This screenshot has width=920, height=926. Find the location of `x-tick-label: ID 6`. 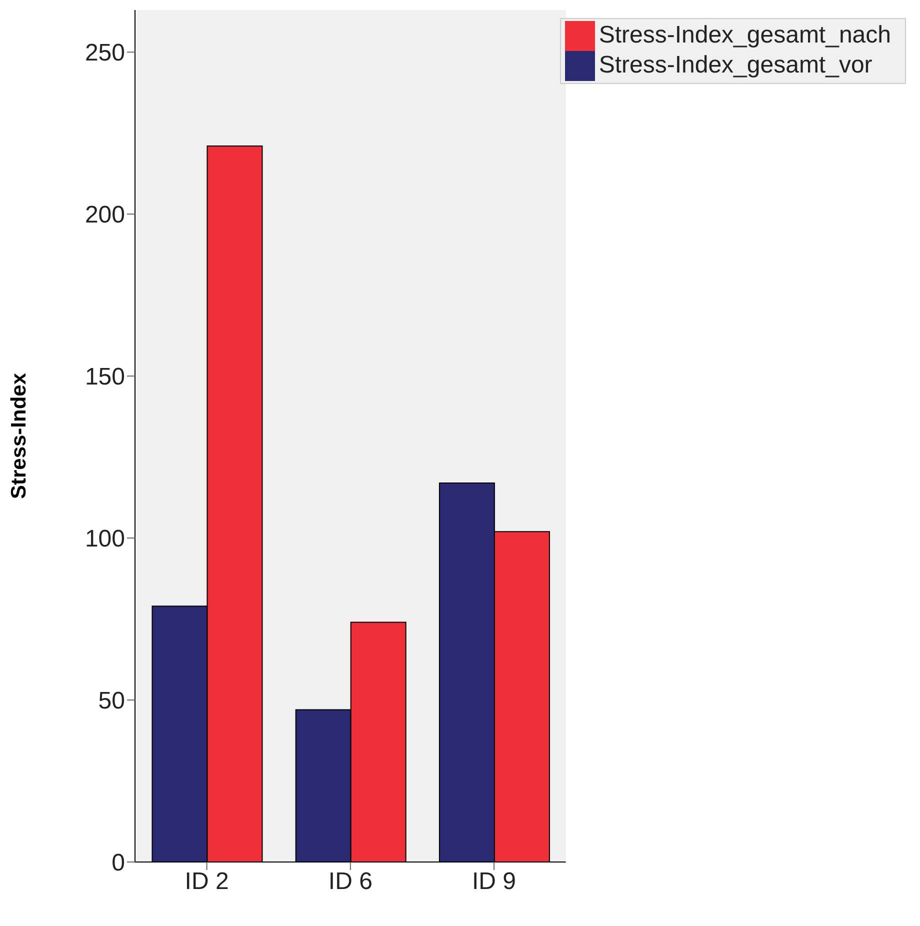

x-tick-label: ID 6 is located at coordinates (350, 882).